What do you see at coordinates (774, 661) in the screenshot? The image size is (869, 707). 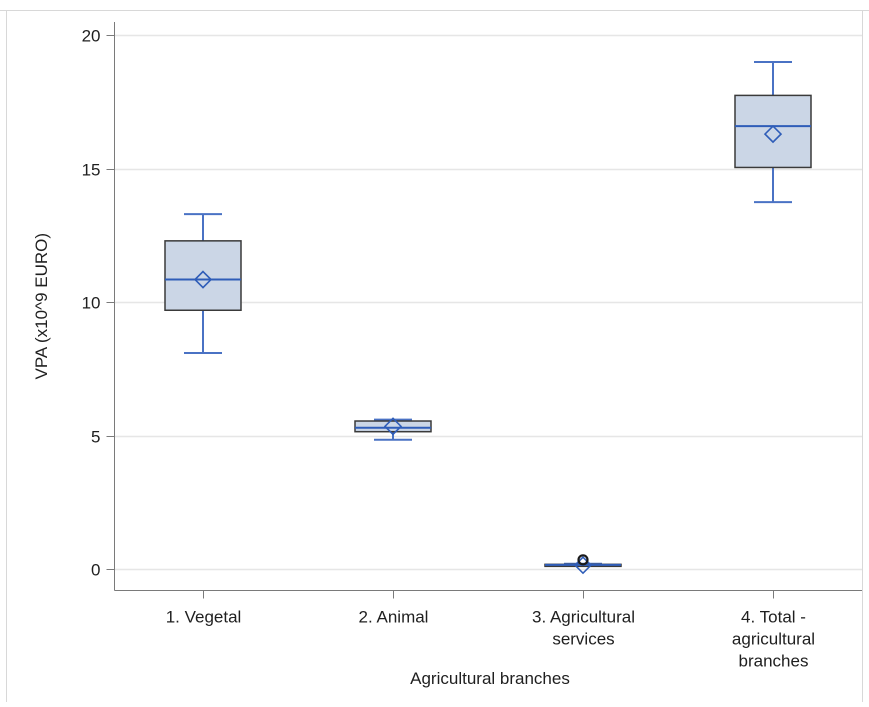 I see `x-category-label-line: branches` at bounding box center [774, 661].